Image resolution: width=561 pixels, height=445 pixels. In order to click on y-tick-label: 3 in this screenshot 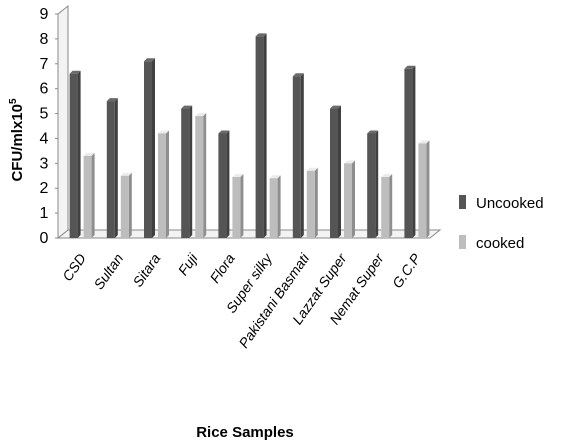, I will do `click(44, 163)`.